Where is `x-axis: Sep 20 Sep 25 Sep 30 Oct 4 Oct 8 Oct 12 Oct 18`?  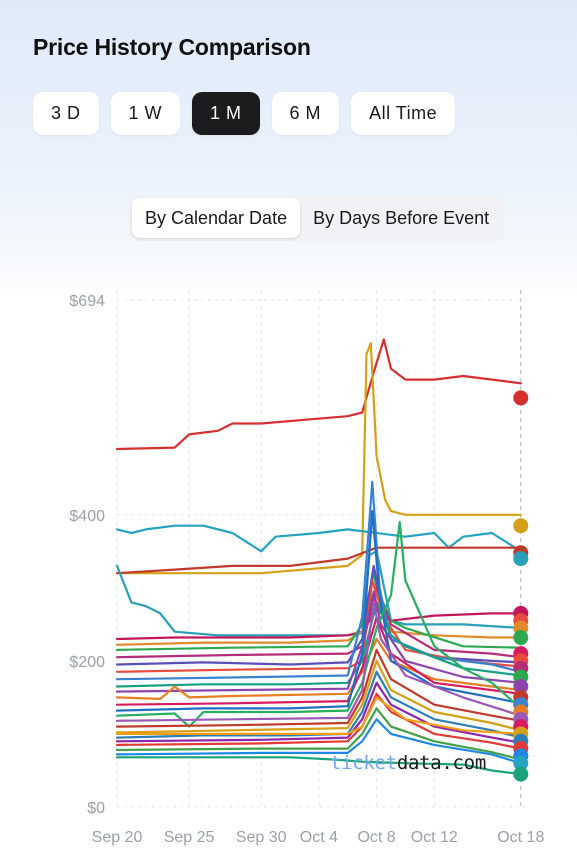 x-axis: Sep 20 Sep 25 Sep 30 Oct 4 Oct 8 Oct 12 Oct 18 is located at coordinates (318, 837).